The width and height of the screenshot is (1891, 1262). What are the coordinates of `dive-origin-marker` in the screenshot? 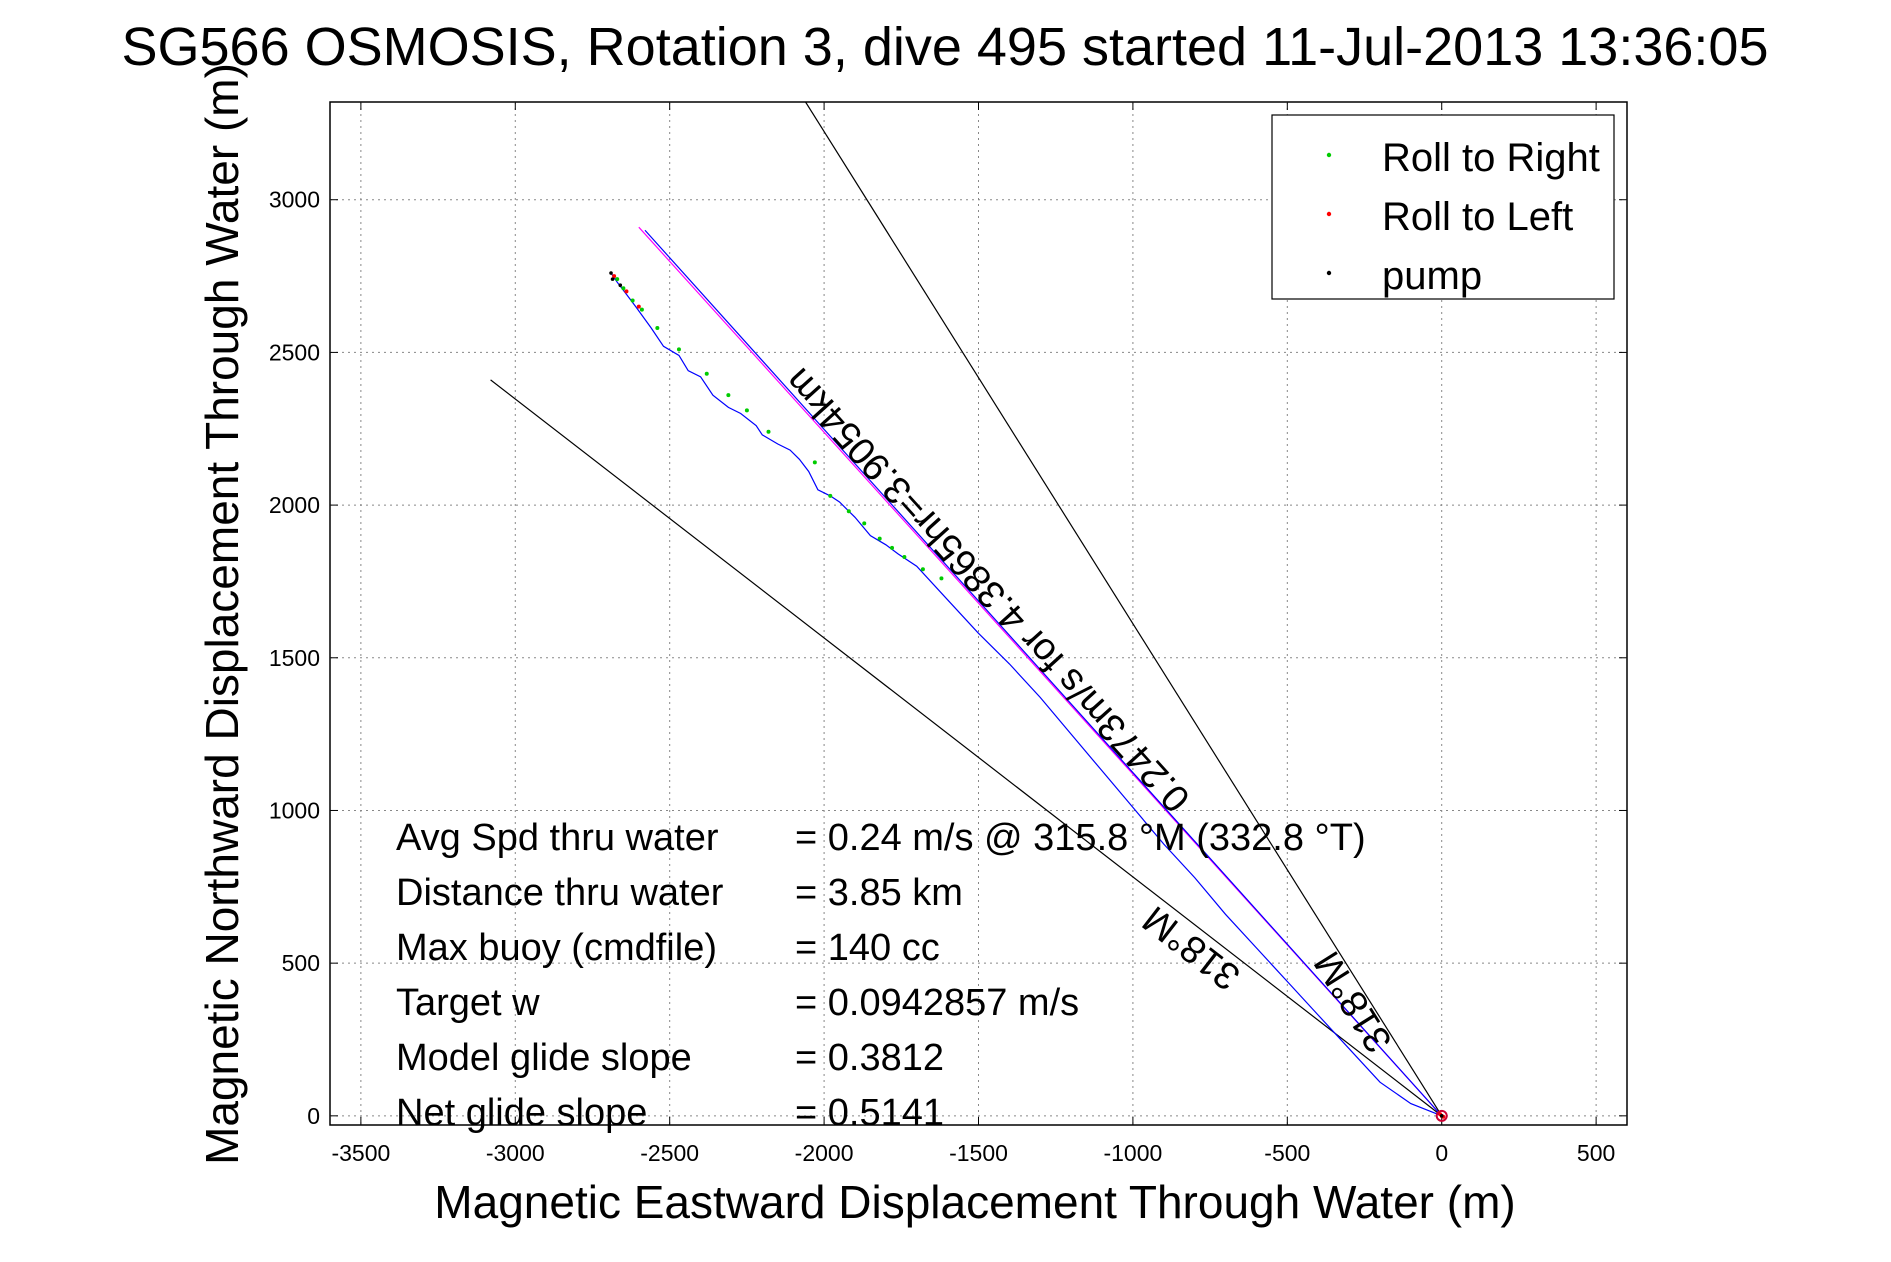 It's located at (1441, 1115).